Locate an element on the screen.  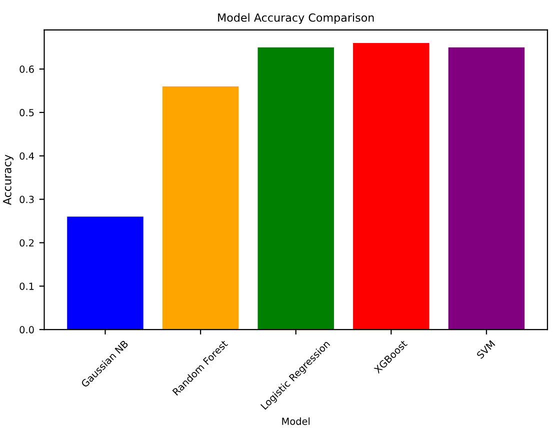
y-axis-title: Accuracy is located at coordinates (8, 180).